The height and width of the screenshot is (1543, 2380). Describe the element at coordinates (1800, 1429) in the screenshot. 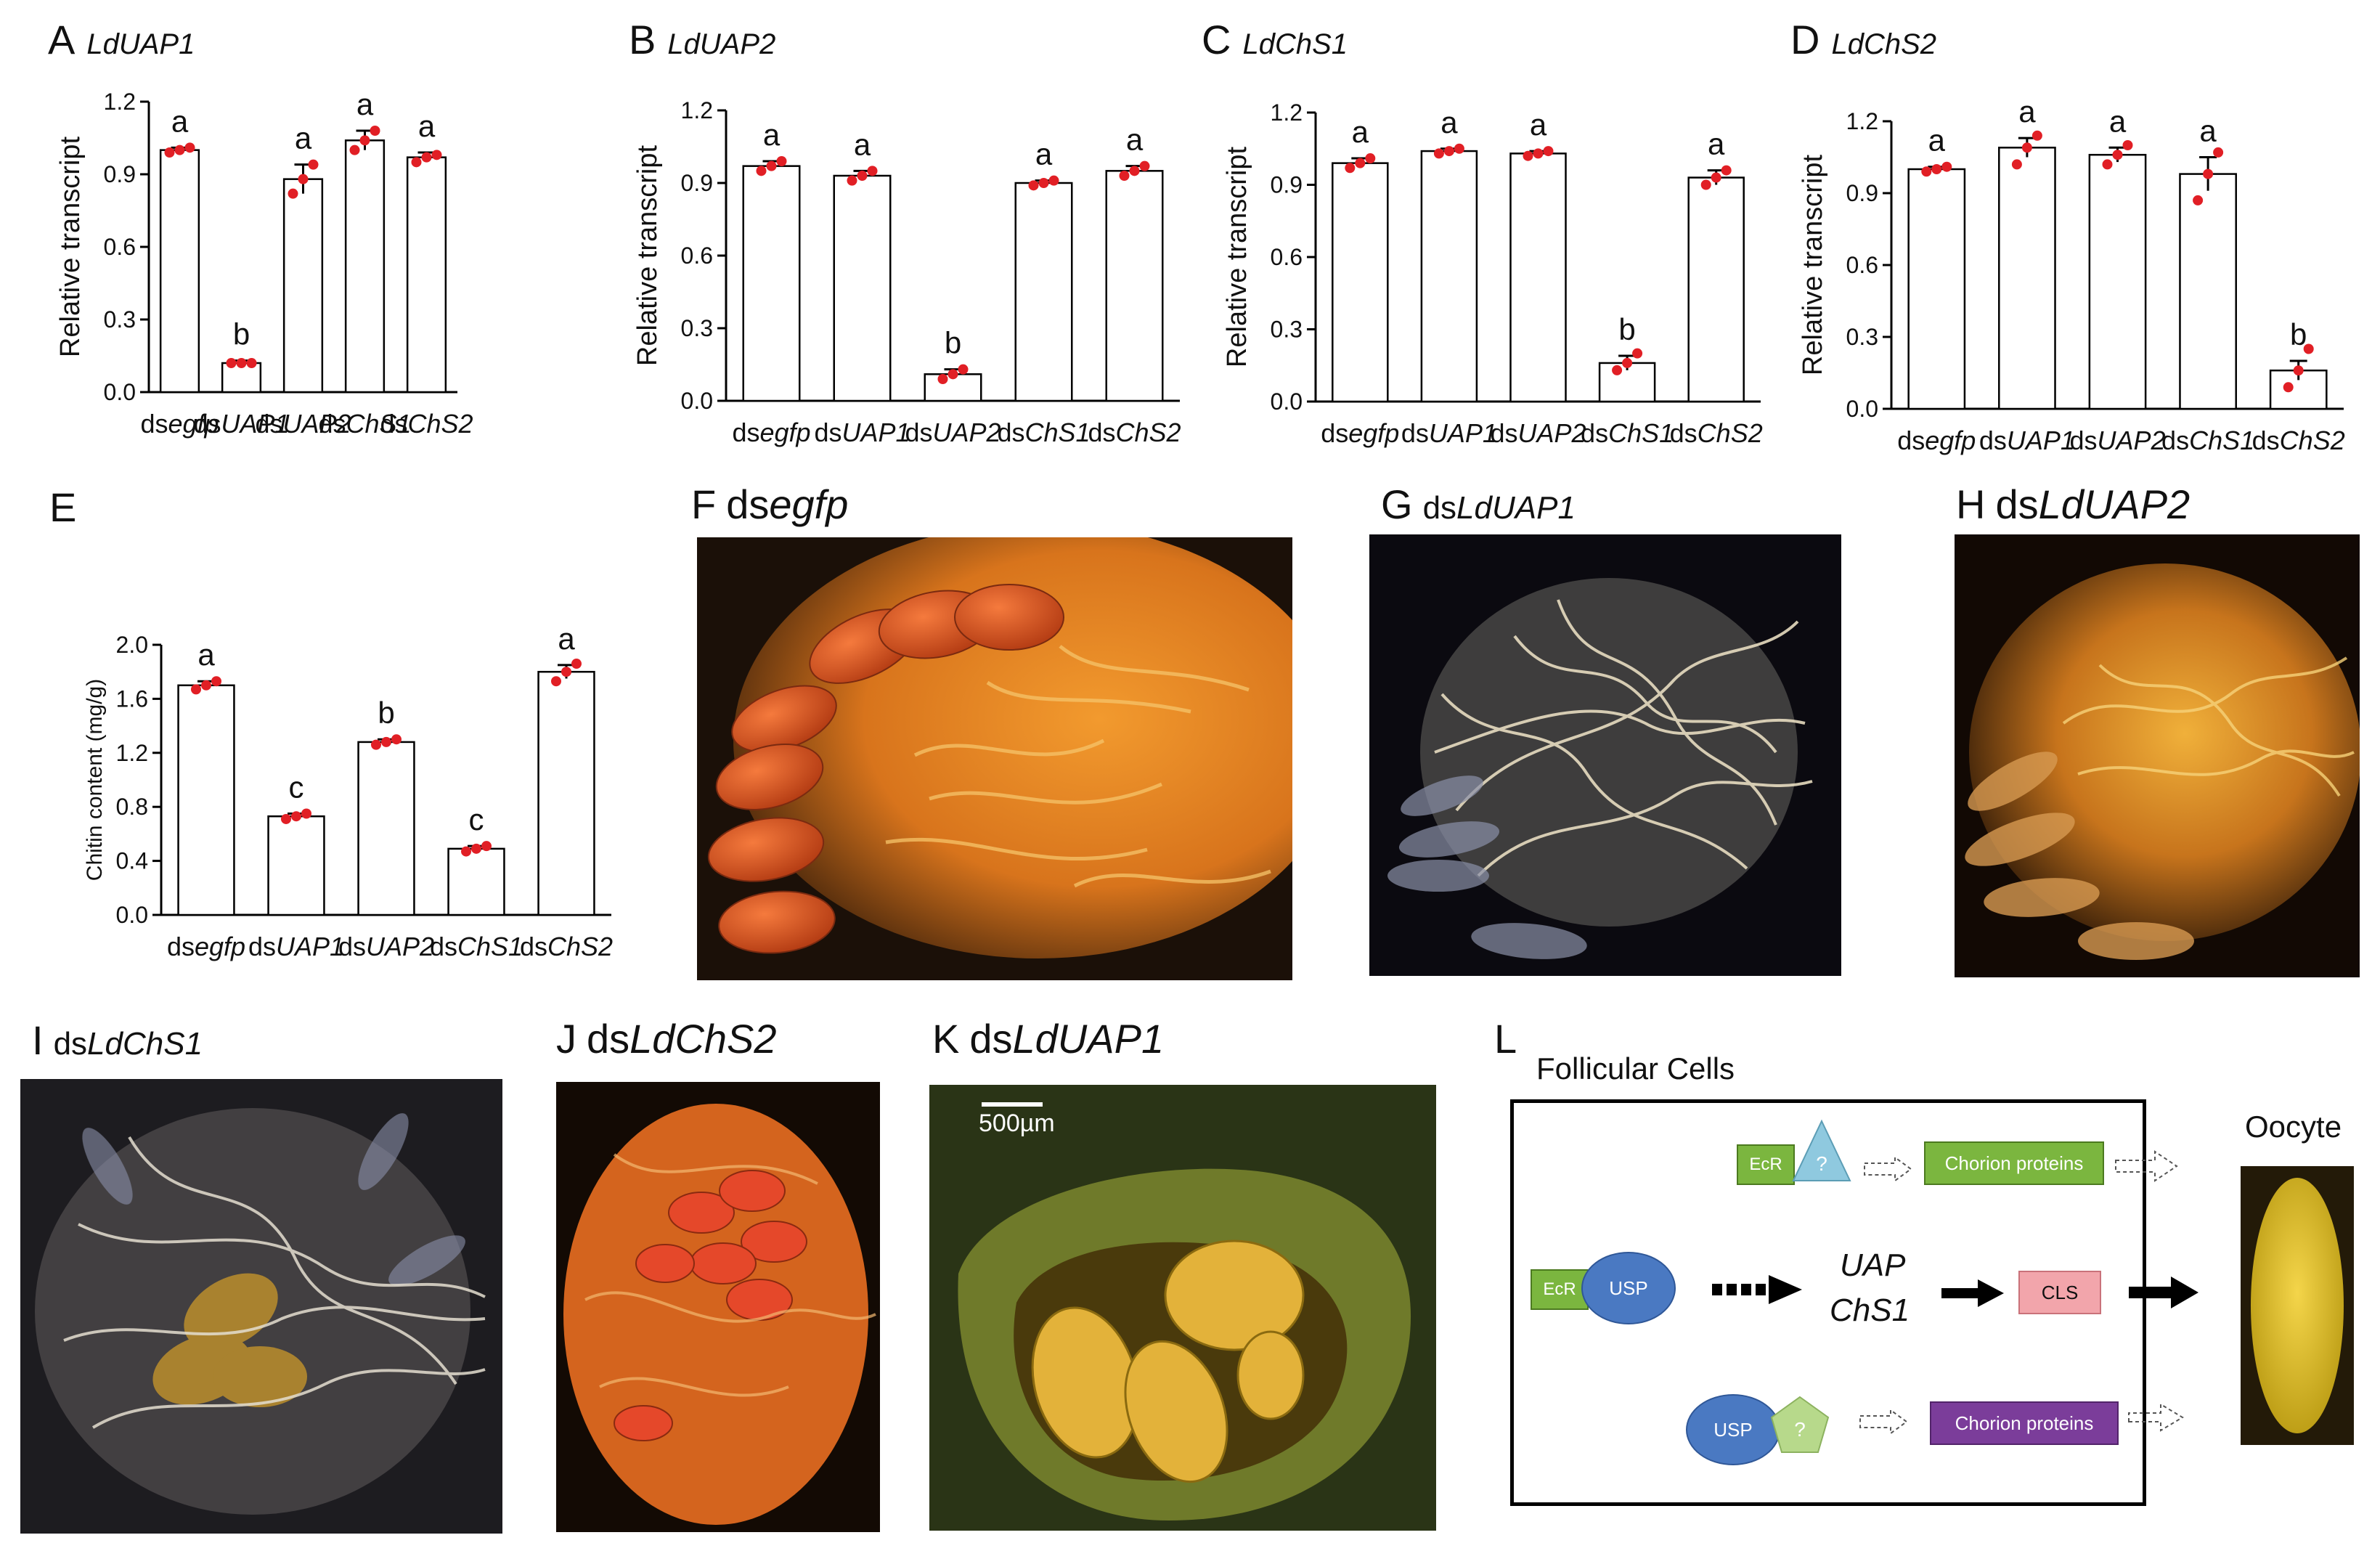

I see `unknown-label: ?` at that location.